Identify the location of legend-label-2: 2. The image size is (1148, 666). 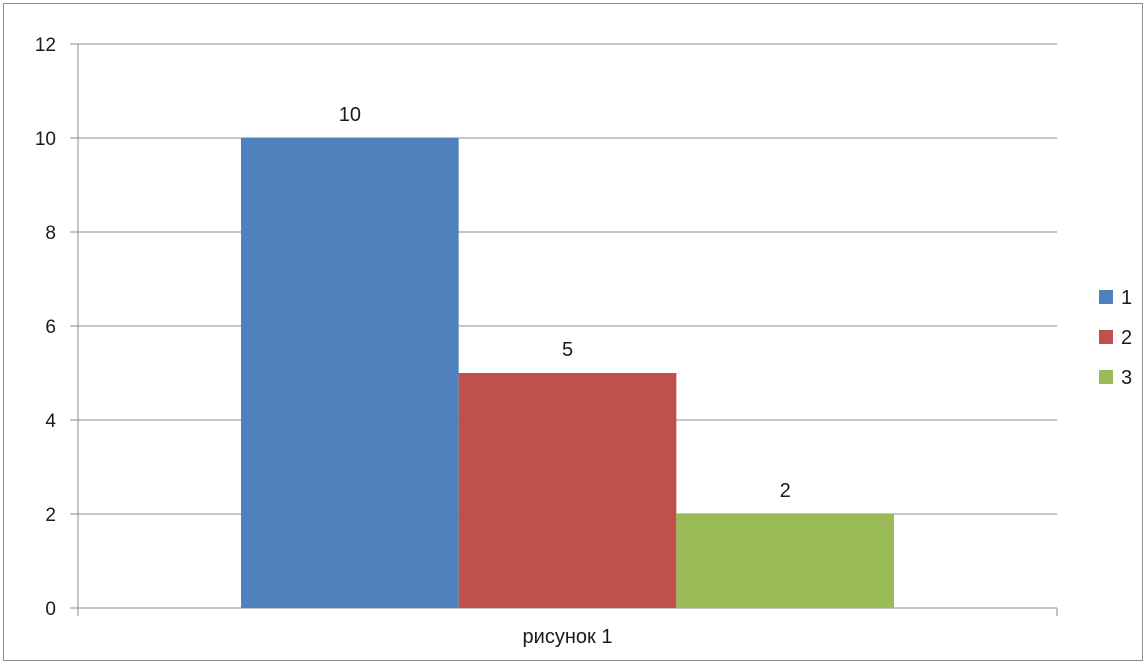
(1126, 338).